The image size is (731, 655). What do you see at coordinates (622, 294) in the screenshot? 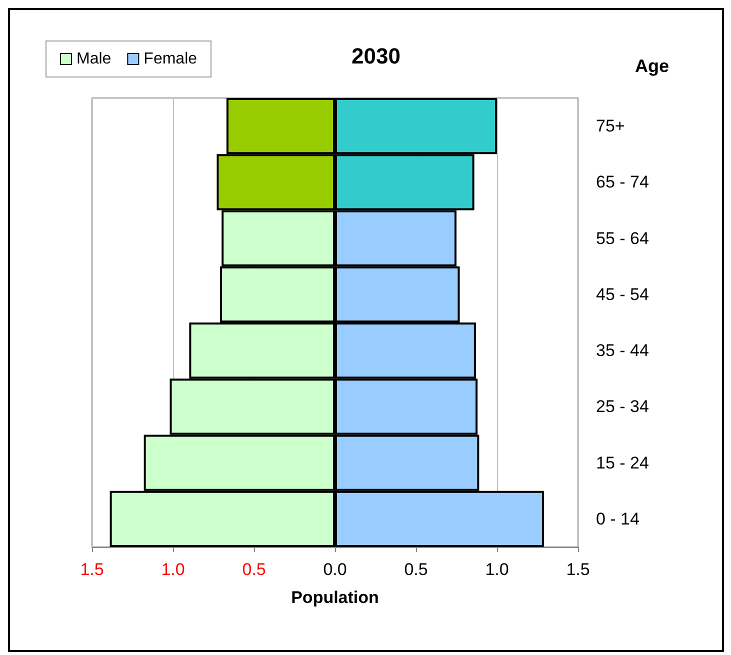
I see `y-tick-label: 45 - 54` at bounding box center [622, 294].